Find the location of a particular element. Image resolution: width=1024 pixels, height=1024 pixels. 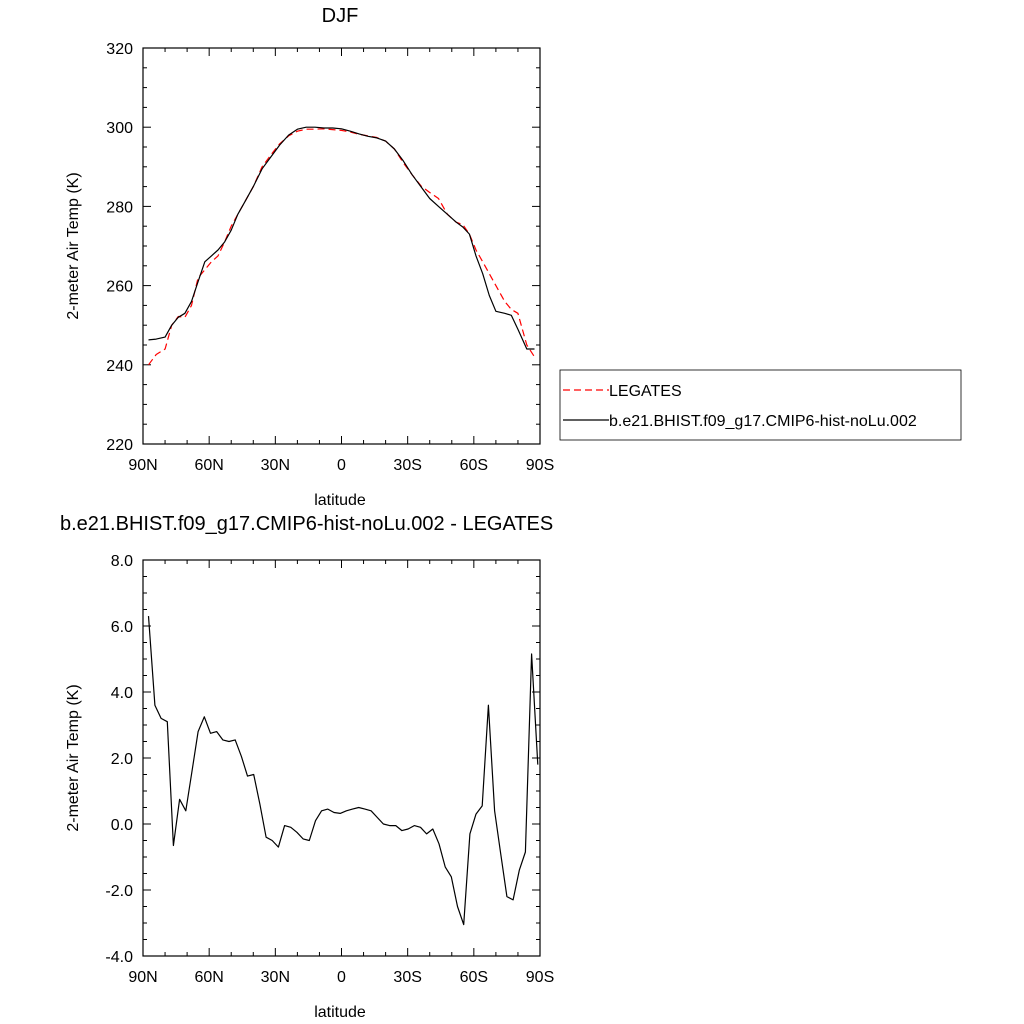

y-tick-label: 240 is located at coordinates (119, 366).